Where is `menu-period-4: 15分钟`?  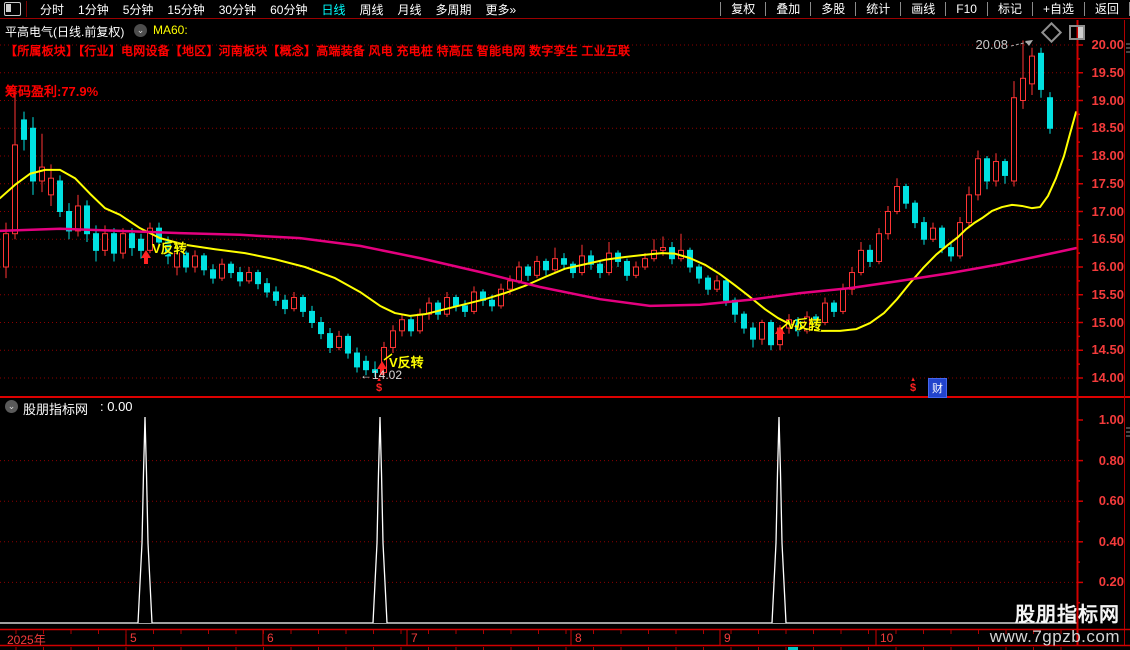
menu-period-4: 15分钟 is located at coordinates (186, 9).